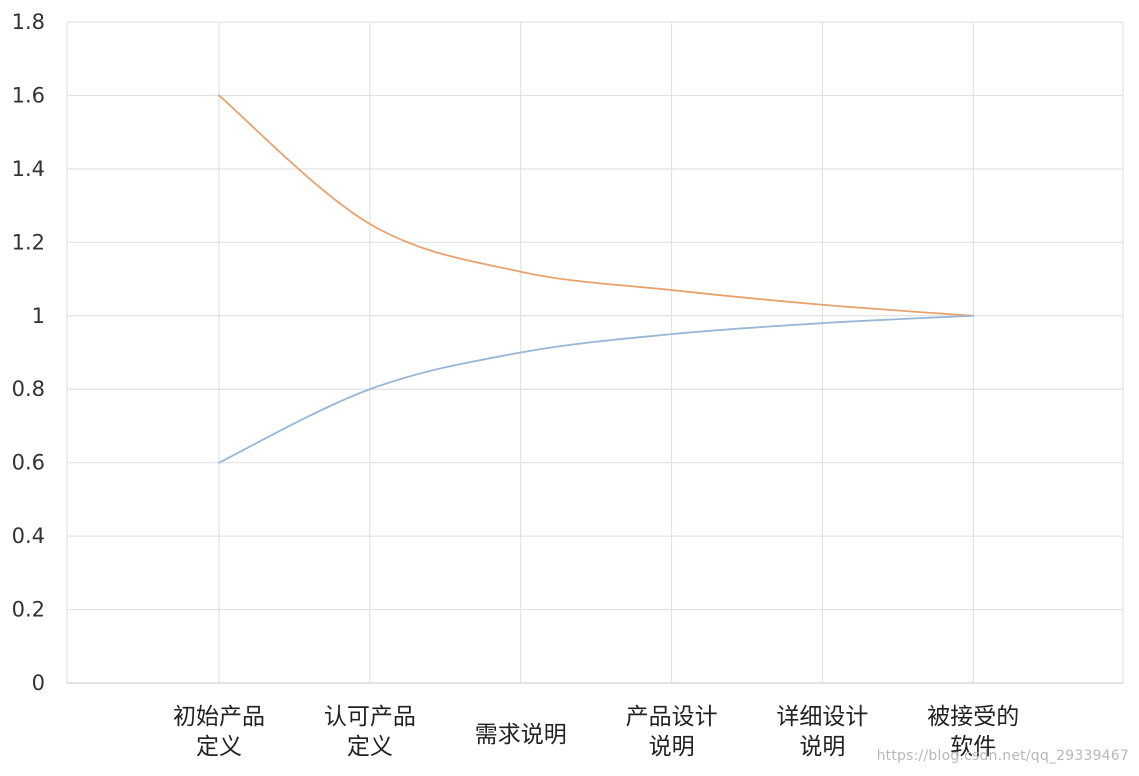  I want to click on y-tick-label: 0.2, so click(28, 610).